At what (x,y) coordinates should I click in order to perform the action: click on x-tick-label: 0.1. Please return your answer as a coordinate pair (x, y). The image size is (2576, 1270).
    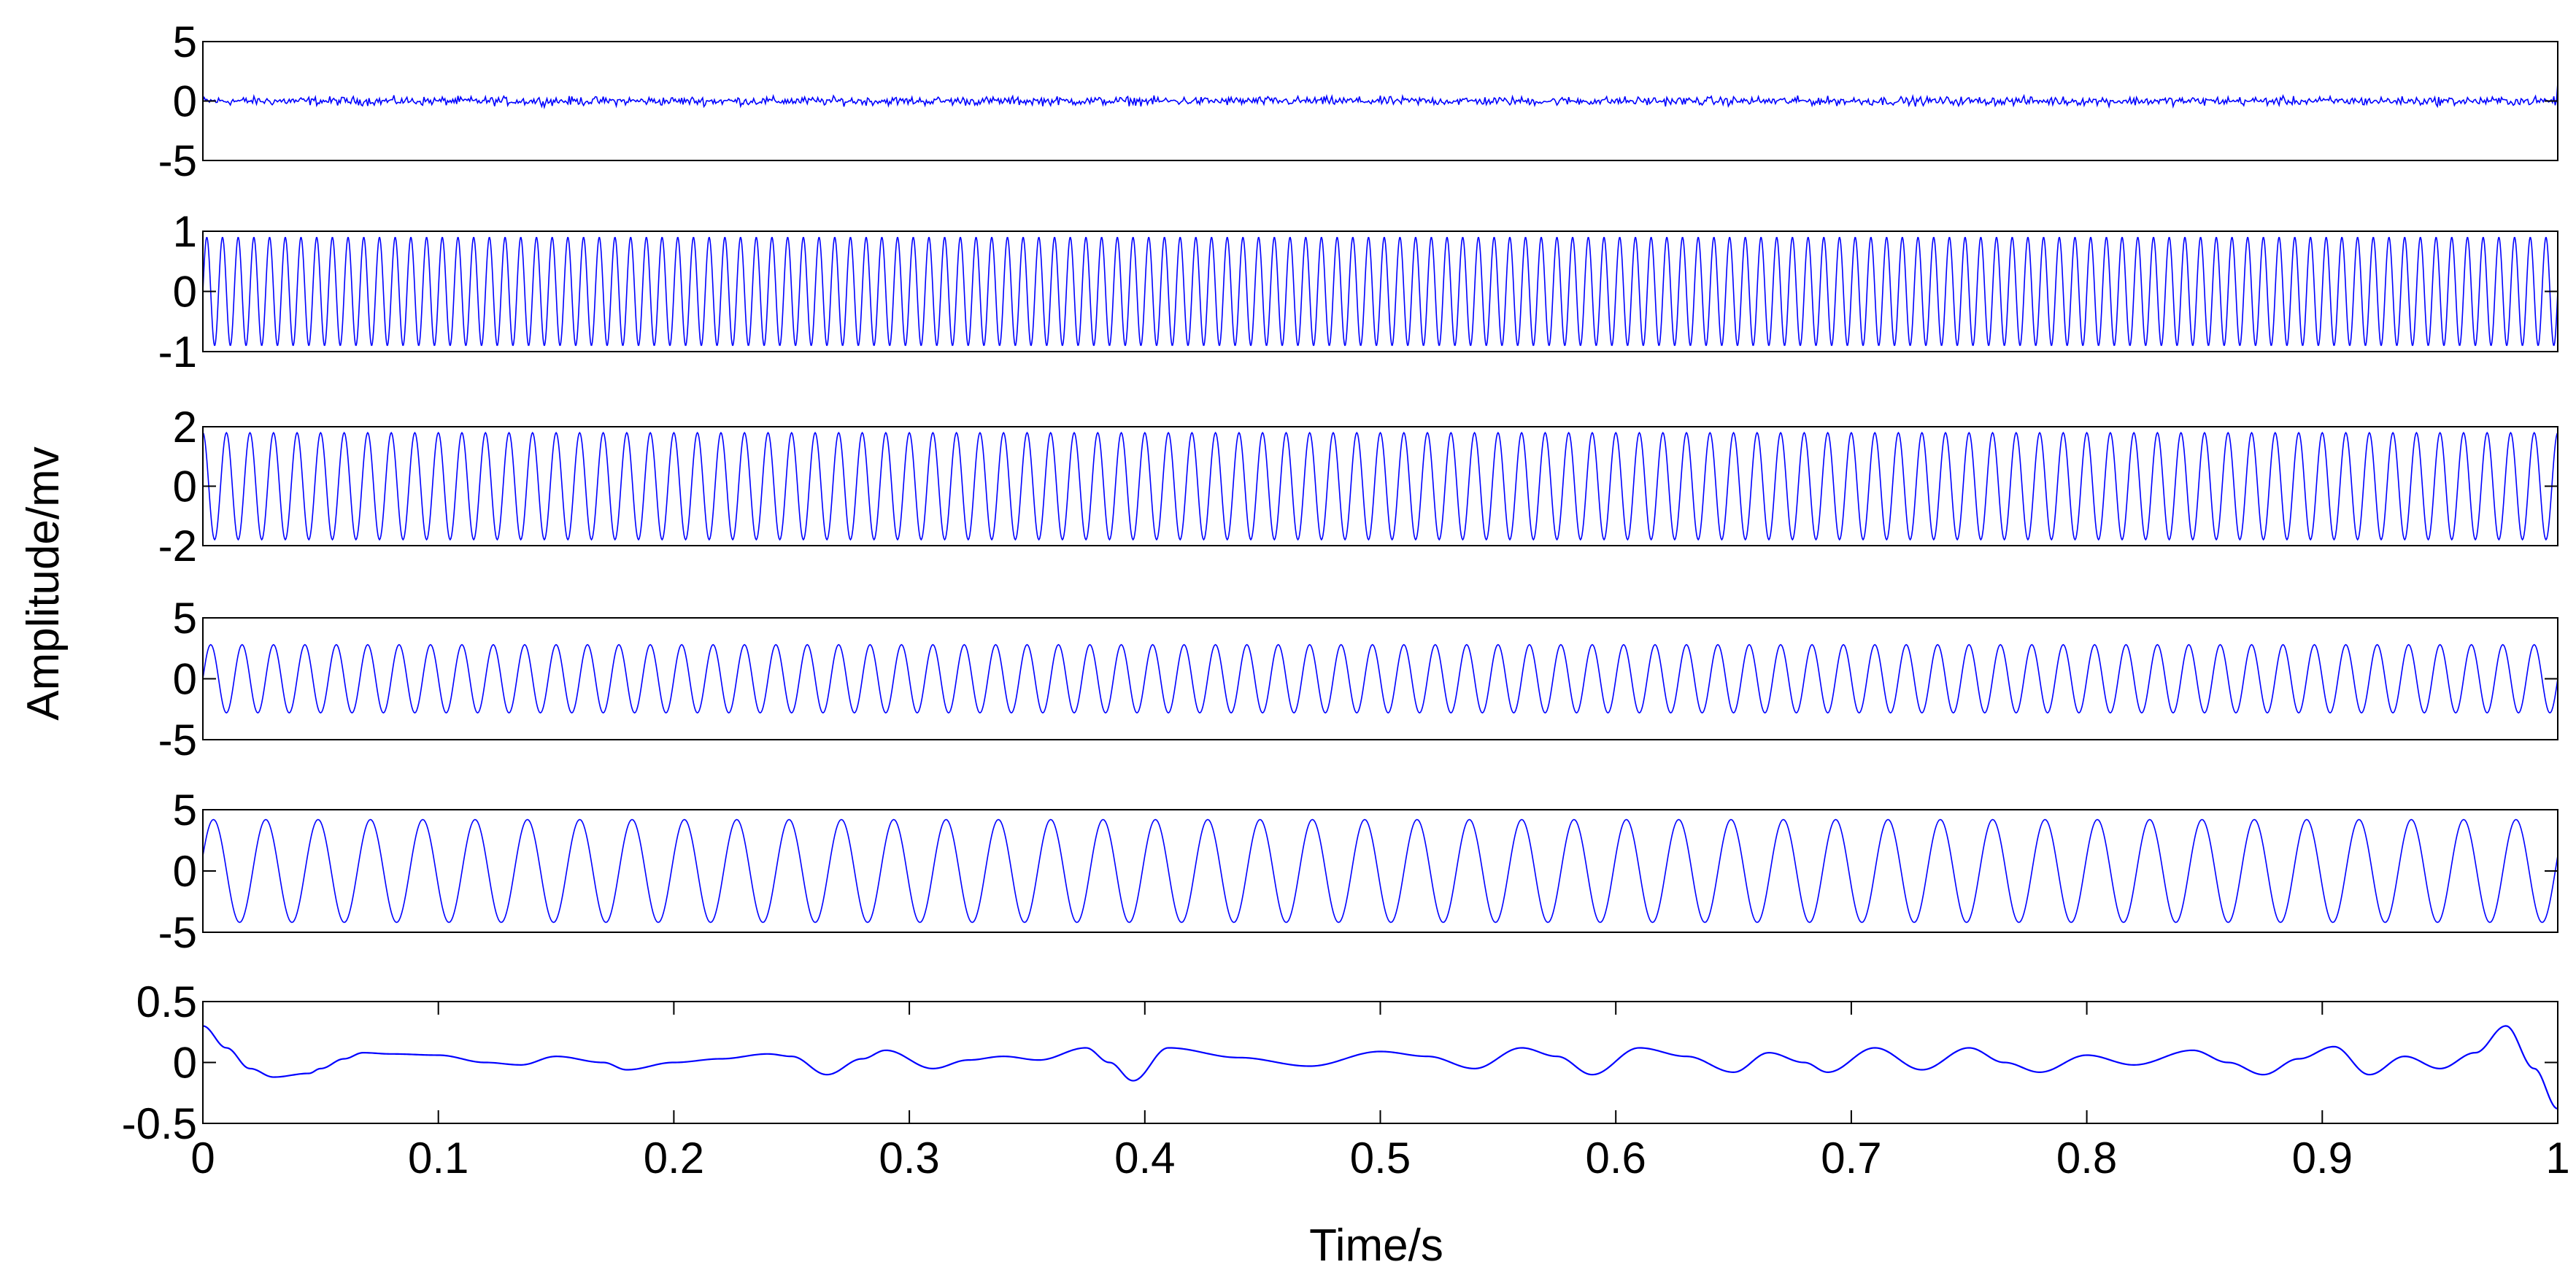
    Looking at the image, I should click on (438, 1158).